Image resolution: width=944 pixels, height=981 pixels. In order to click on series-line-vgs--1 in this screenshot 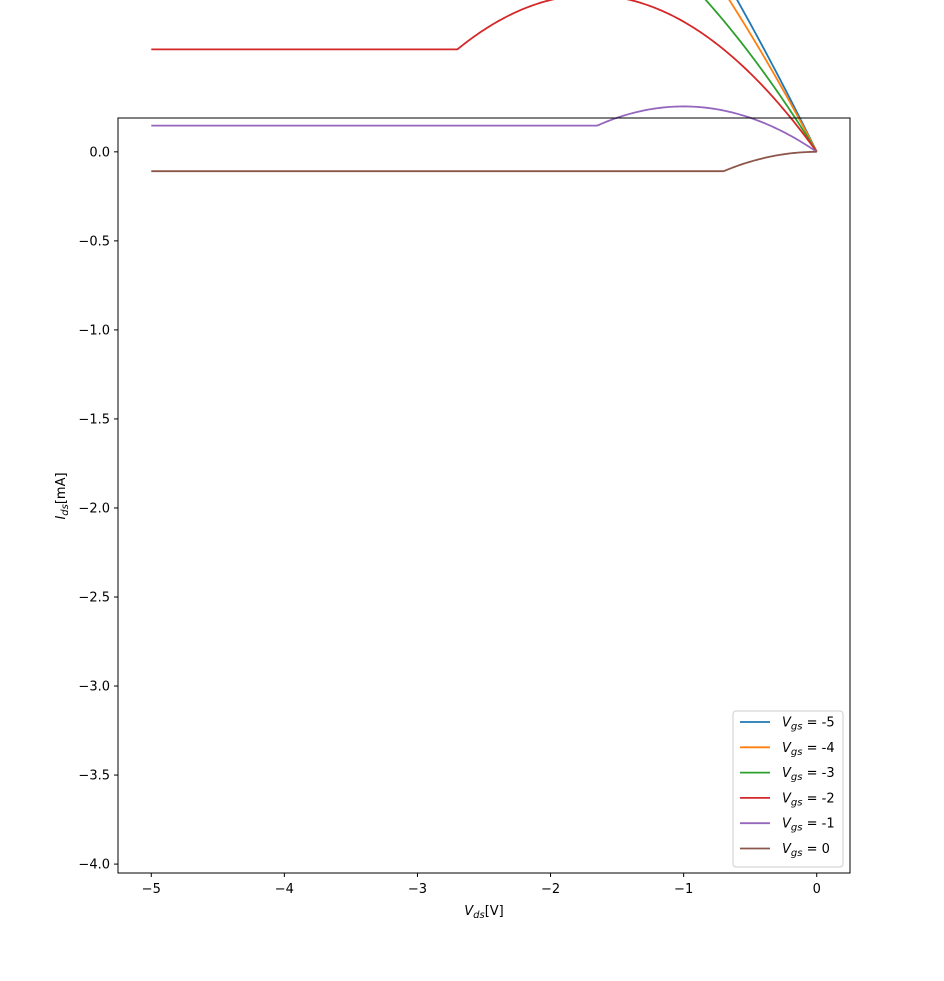, I will do `click(484, 129)`.